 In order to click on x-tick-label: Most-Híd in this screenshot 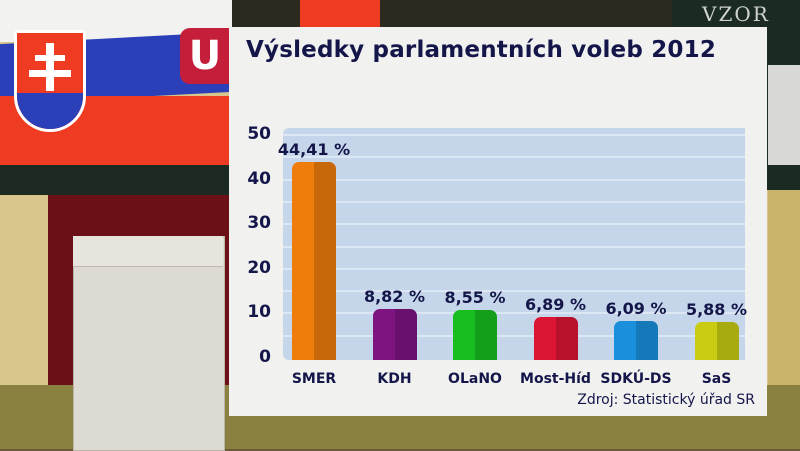, I will do `click(555, 379)`.